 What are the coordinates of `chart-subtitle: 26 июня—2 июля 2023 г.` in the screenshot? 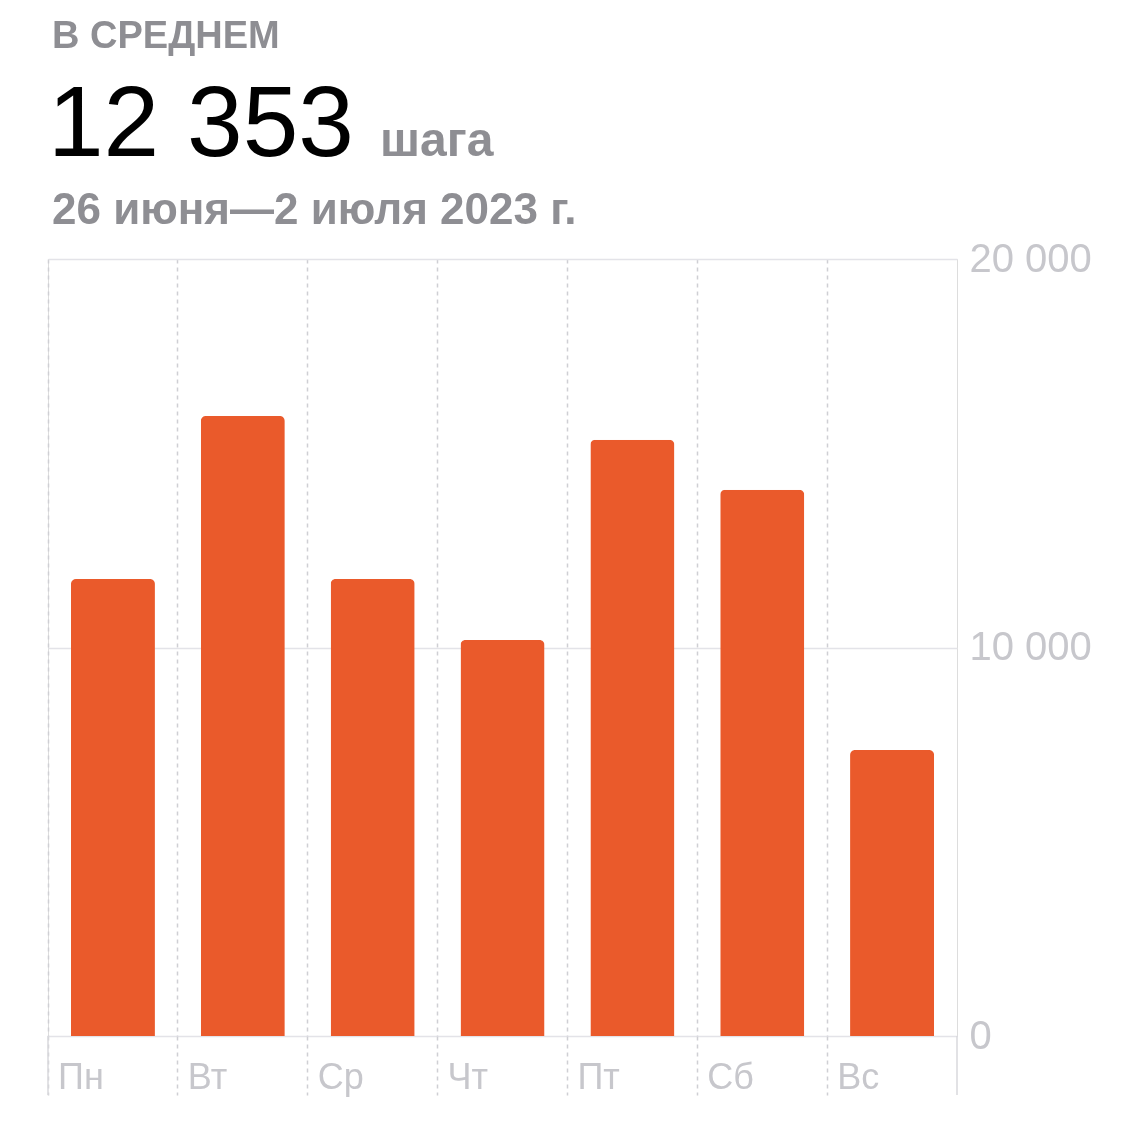 It's located at (314, 208).